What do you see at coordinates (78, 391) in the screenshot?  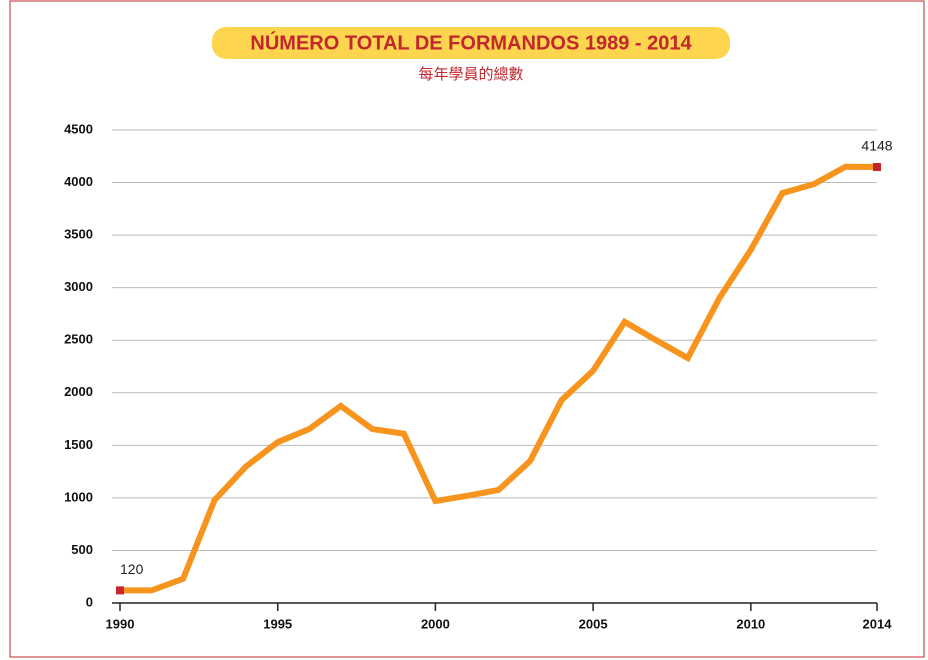 I see `y-tick-label: 2000` at bounding box center [78, 391].